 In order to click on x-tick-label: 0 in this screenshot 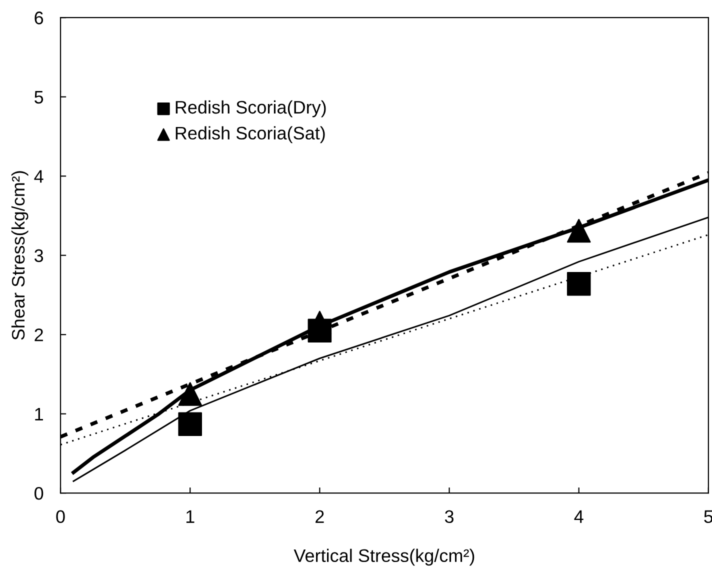, I will do `click(60, 517)`.